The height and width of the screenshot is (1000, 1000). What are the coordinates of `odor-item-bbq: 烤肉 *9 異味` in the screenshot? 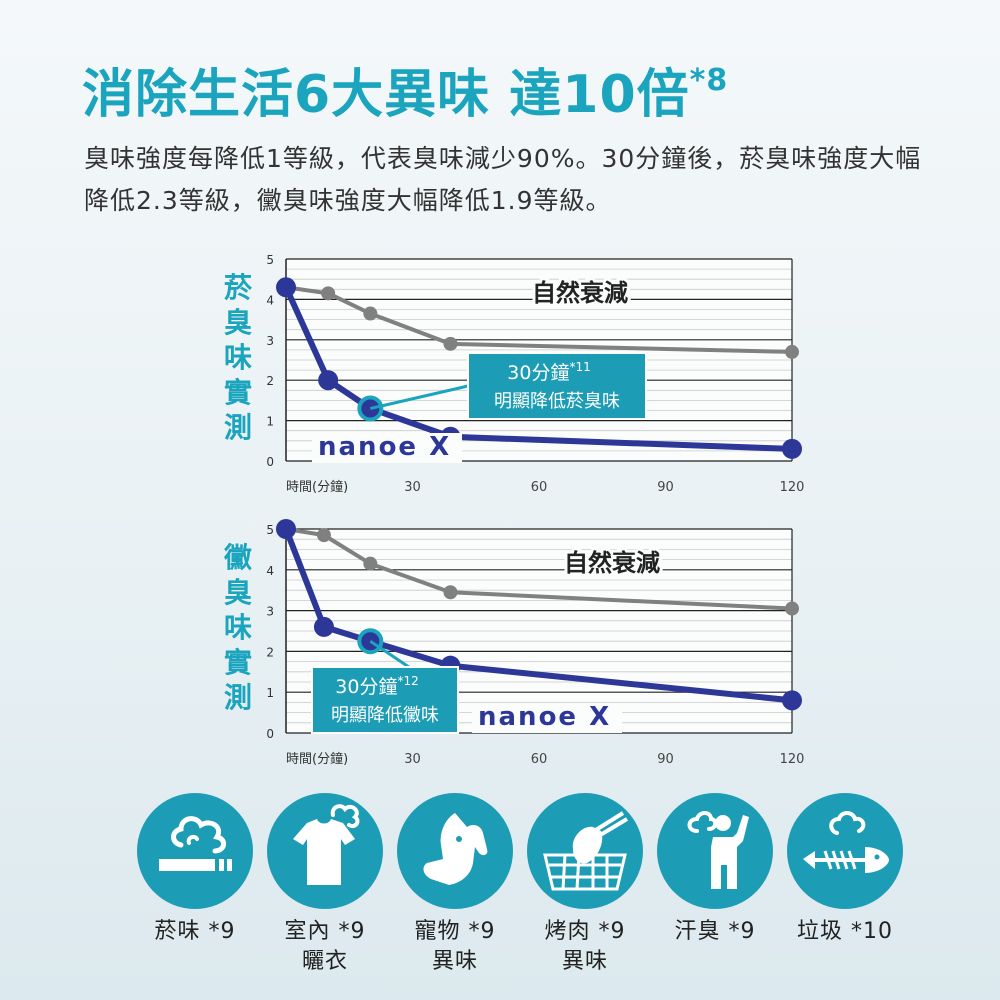 It's located at (585, 885).